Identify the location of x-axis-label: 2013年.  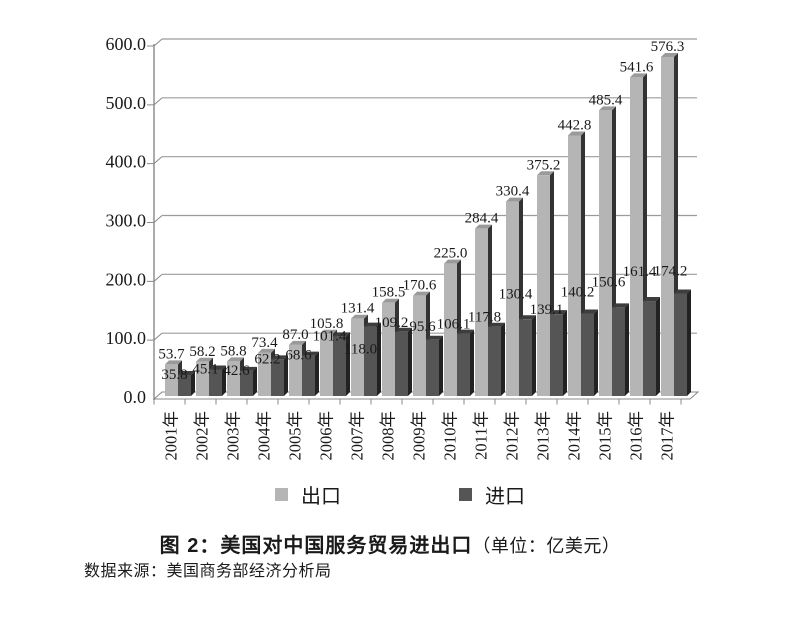
(543, 436).